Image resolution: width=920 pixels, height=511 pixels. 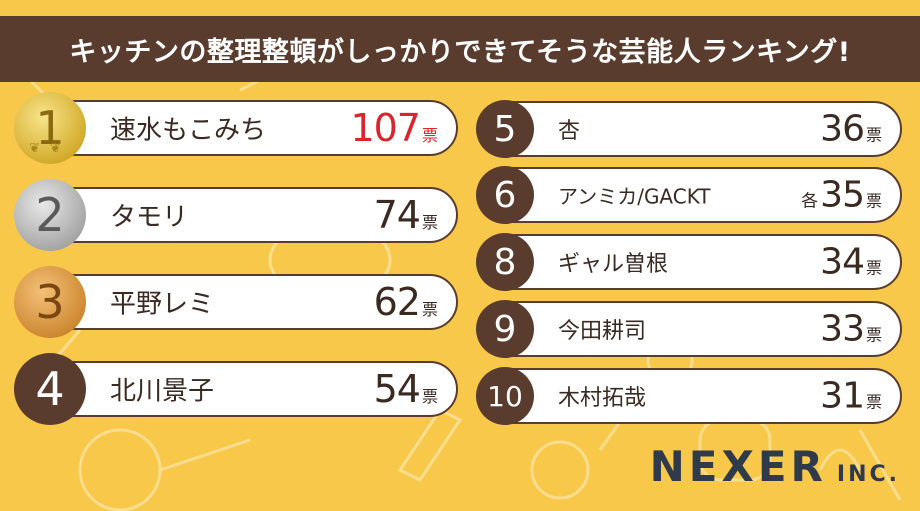 I want to click on vote-prefix: 各, so click(x=810, y=201).